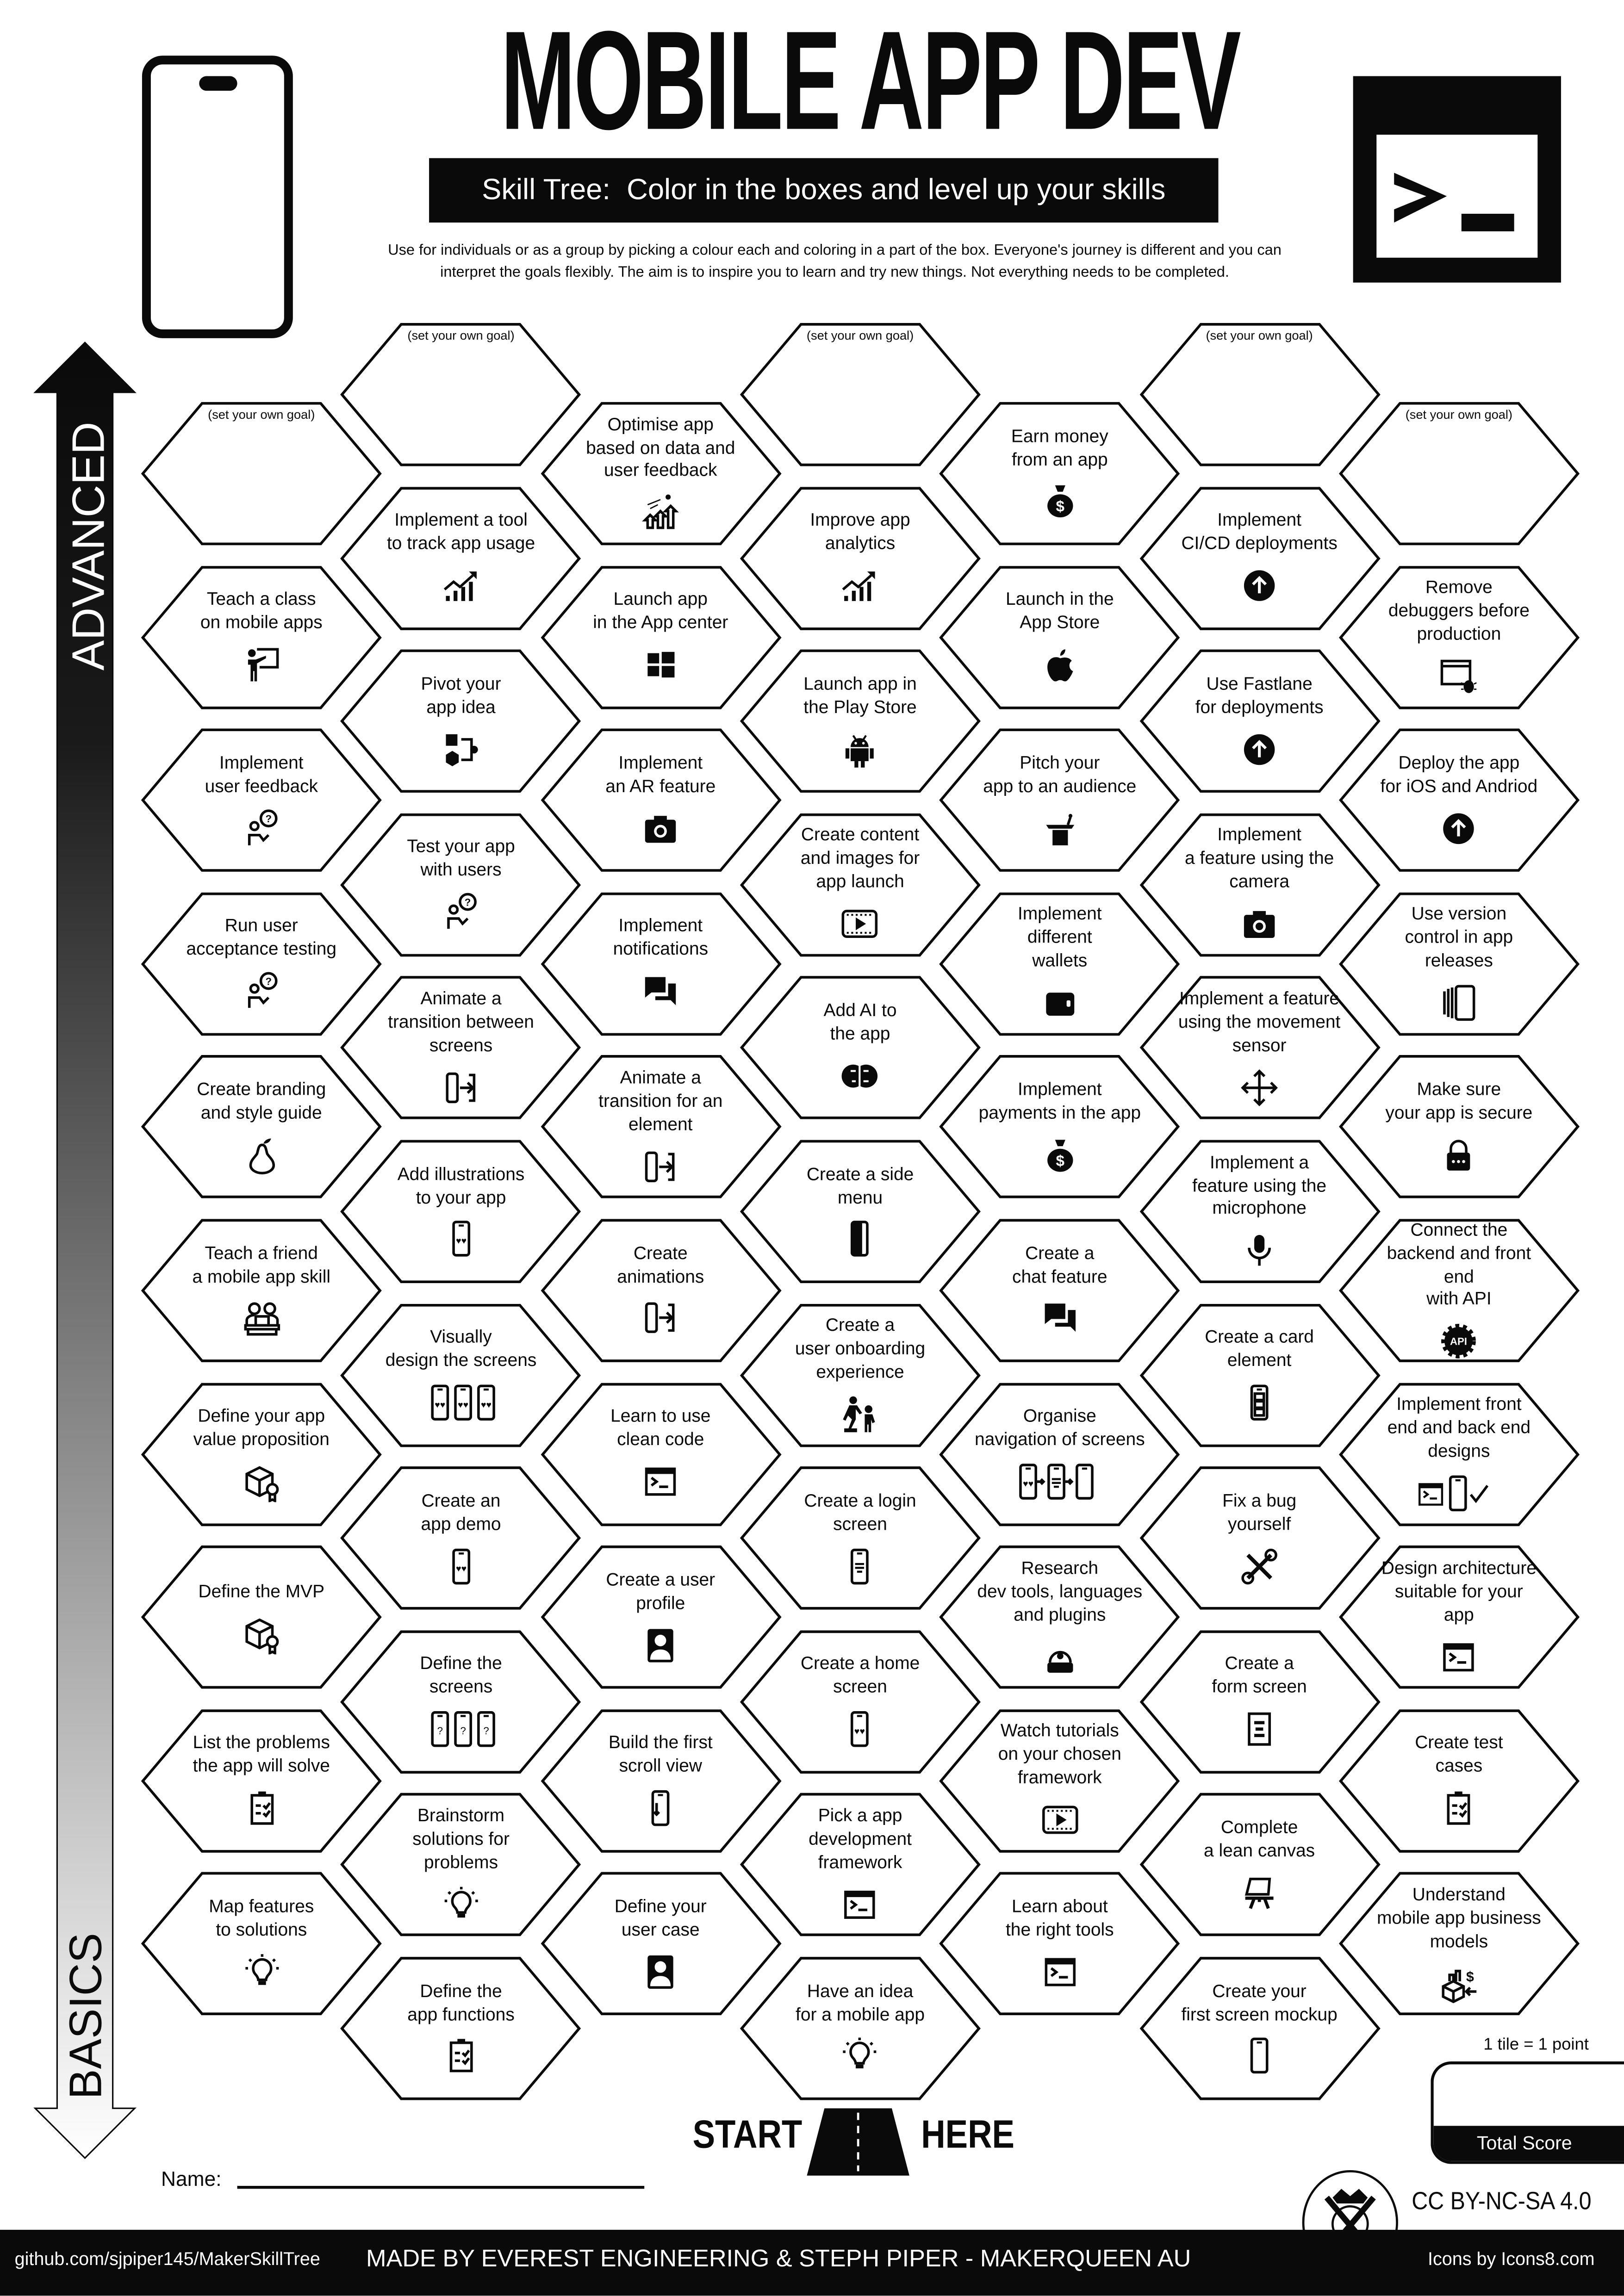 The height and width of the screenshot is (2296, 1624). What do you see at coordinates (261, 1634) in the screenshot?
I see `box-award-icon` at bounding box center [261, 1634].